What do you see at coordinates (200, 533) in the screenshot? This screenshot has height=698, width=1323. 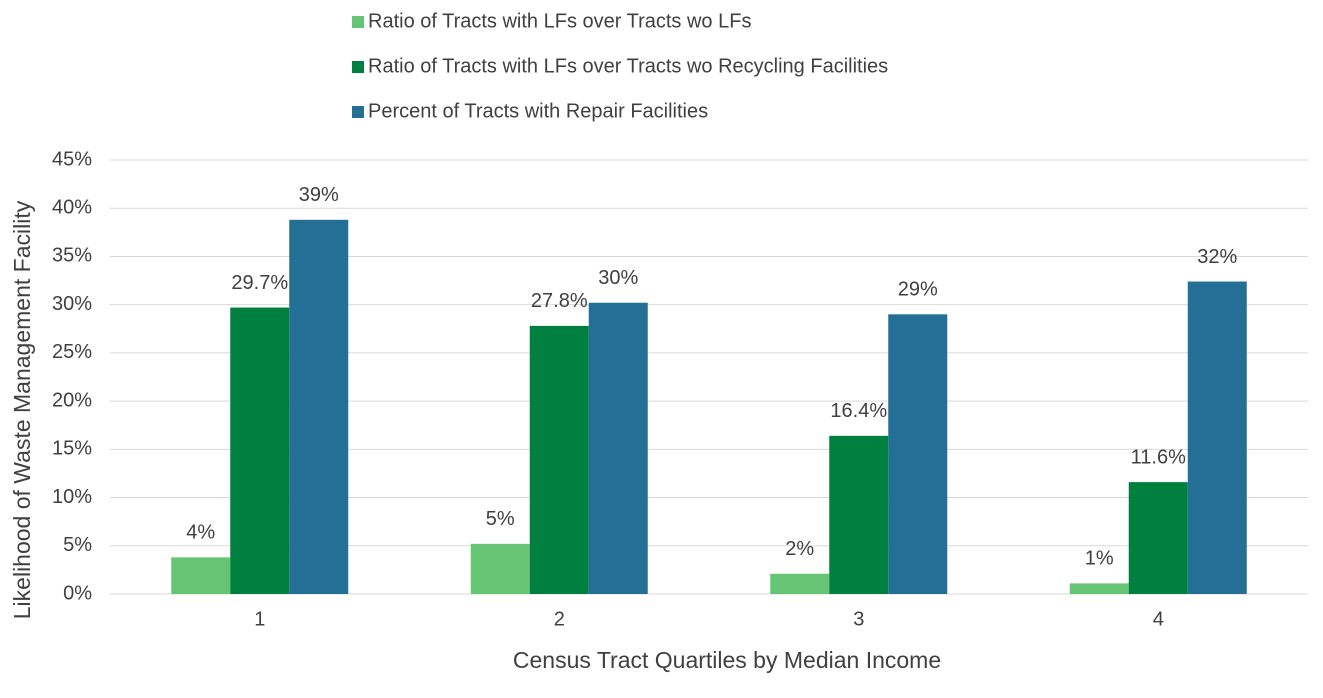 I see `data-label: 4%` at bounding box center [200, 533].